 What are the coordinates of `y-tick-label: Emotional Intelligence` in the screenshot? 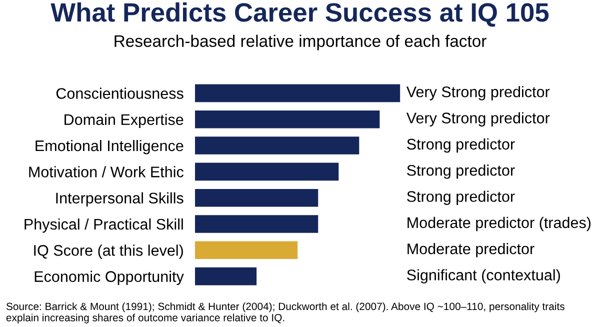 It's located at (110, 147).